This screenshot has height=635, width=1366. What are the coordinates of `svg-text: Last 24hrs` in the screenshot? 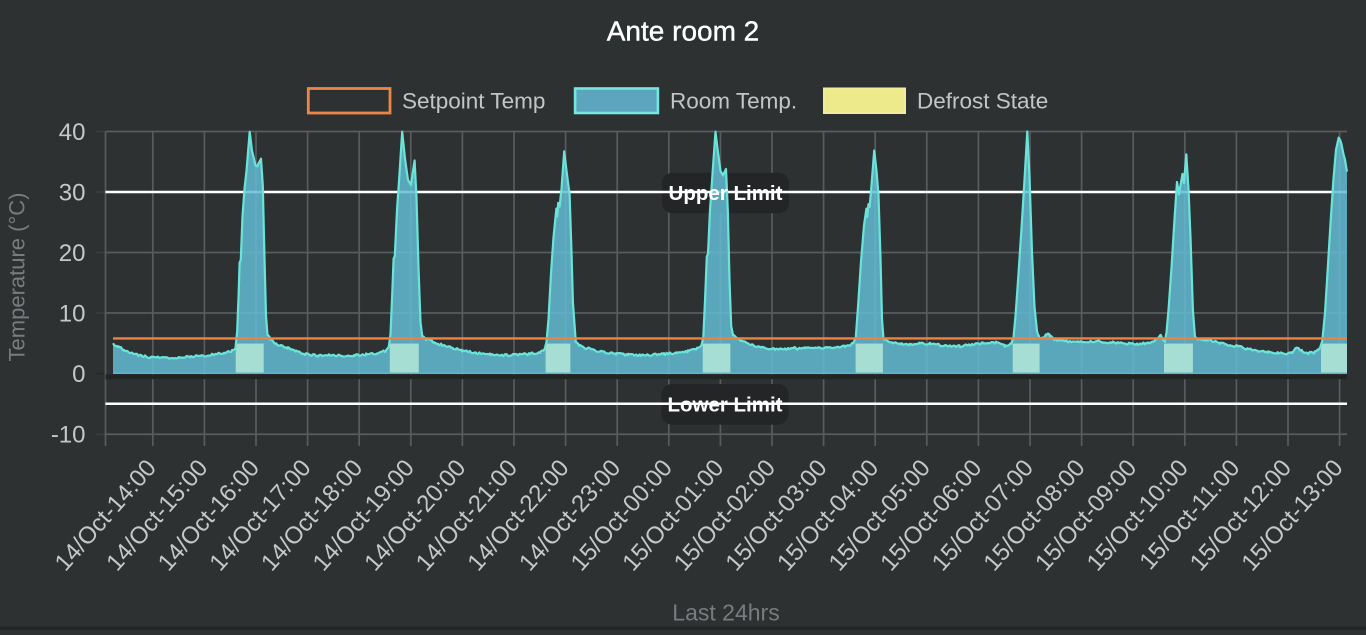 It's located at (725, 613).